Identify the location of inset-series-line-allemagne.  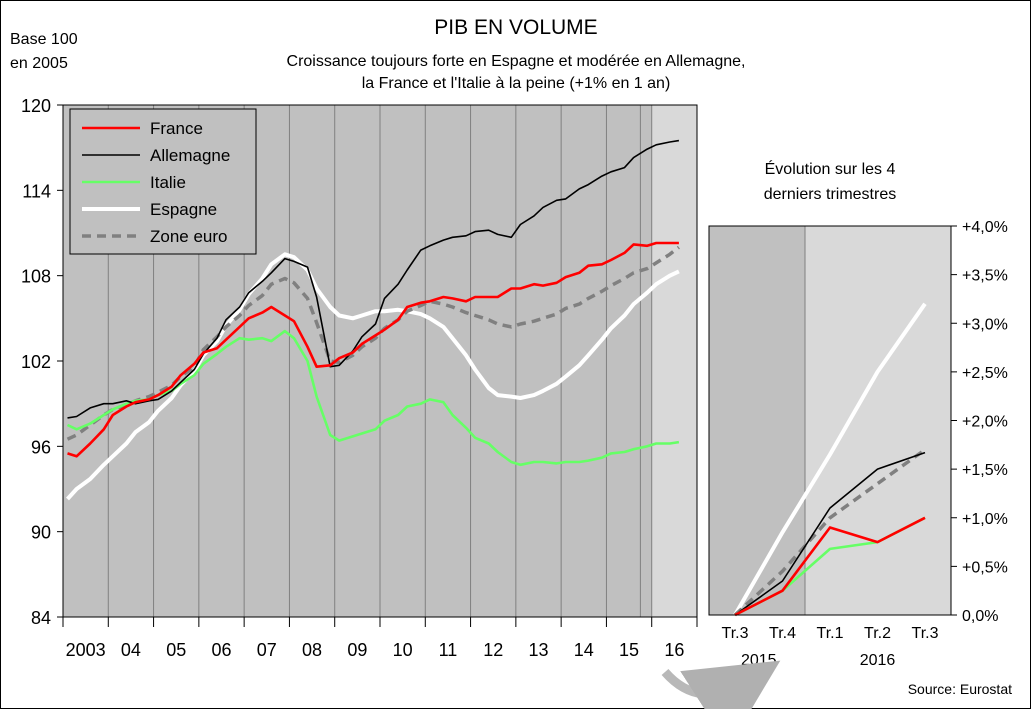
(830, 533).